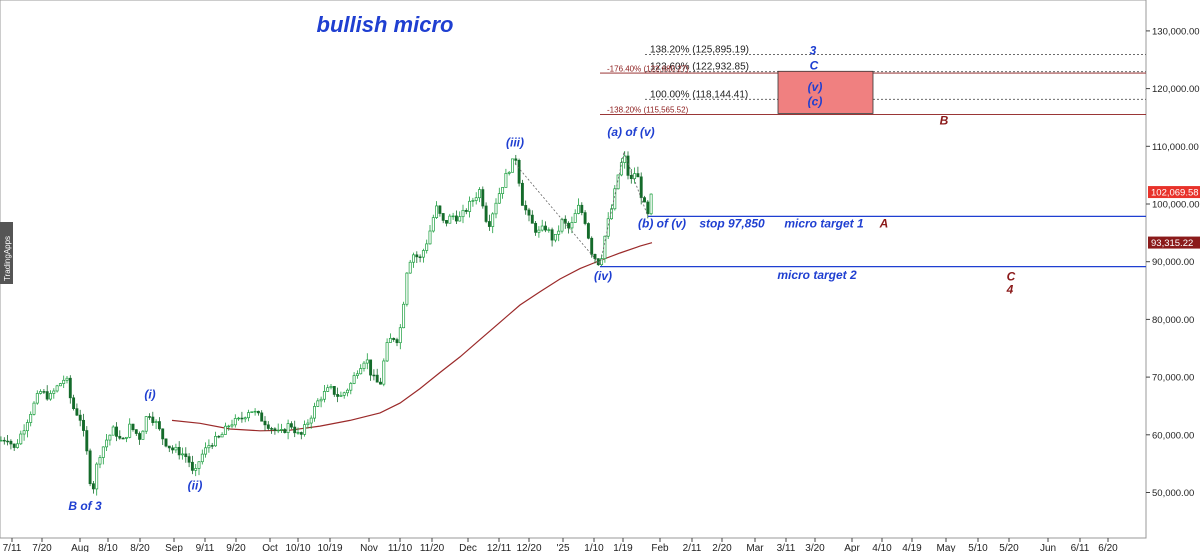 The height and width of the screenshot is (552, 1200). Describe the element at coordinates (884, 224) in the screenshot. I see `wave-label: A` at that location.